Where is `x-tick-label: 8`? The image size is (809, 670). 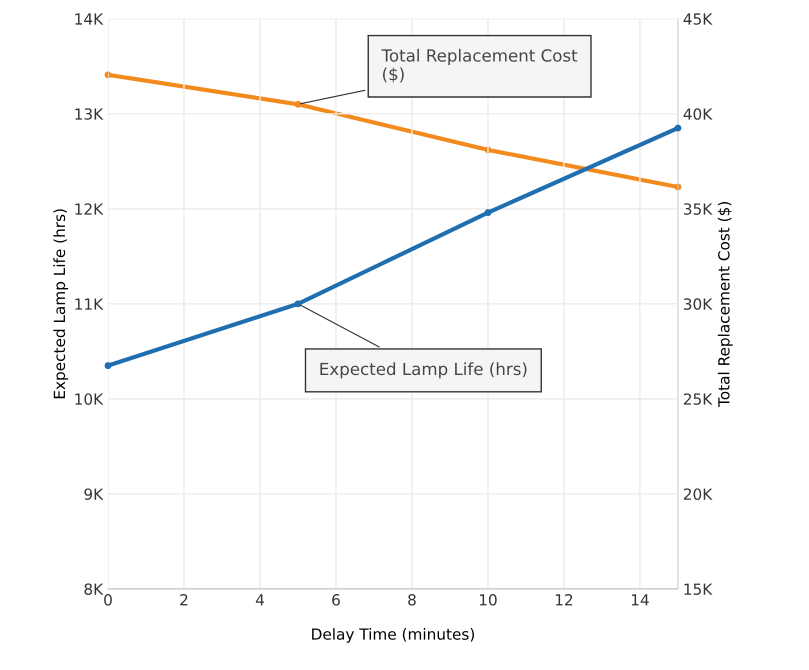
x-tick-label: 8 is located at coordinates (412, 600).